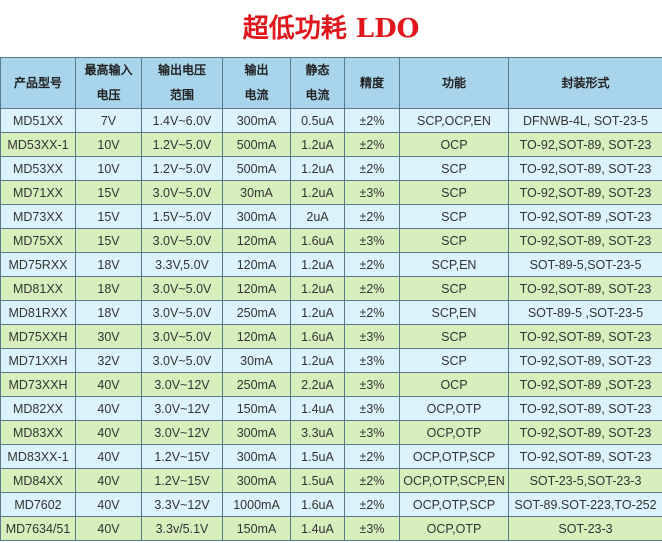 Image resolution: width=662 pixels, height=543 pixels. Describe the element at coordinates (454, 264) in the screenshot. I see `table-cell: SCP,EN` at that location.